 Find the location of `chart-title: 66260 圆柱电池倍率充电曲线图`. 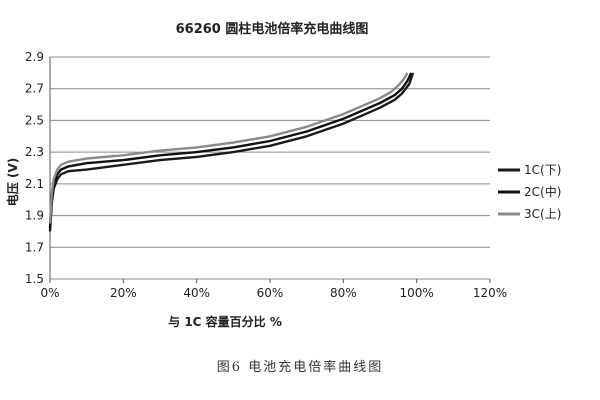

chart-title: 66260 圆柱电池倍率充电曲线图 is located at coordinates (272, 29).